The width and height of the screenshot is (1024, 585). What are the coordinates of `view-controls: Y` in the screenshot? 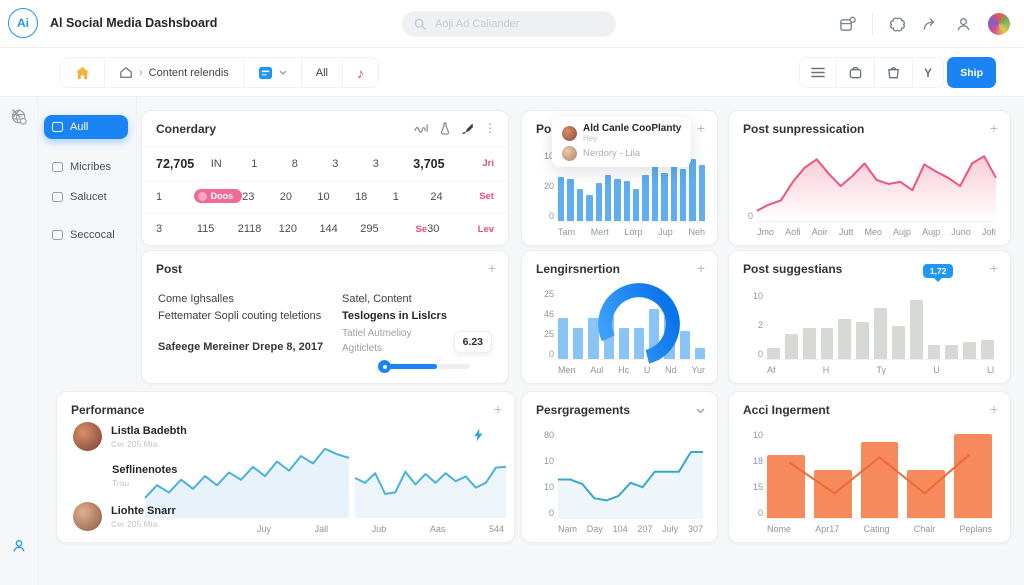 It's located at (871, 72).